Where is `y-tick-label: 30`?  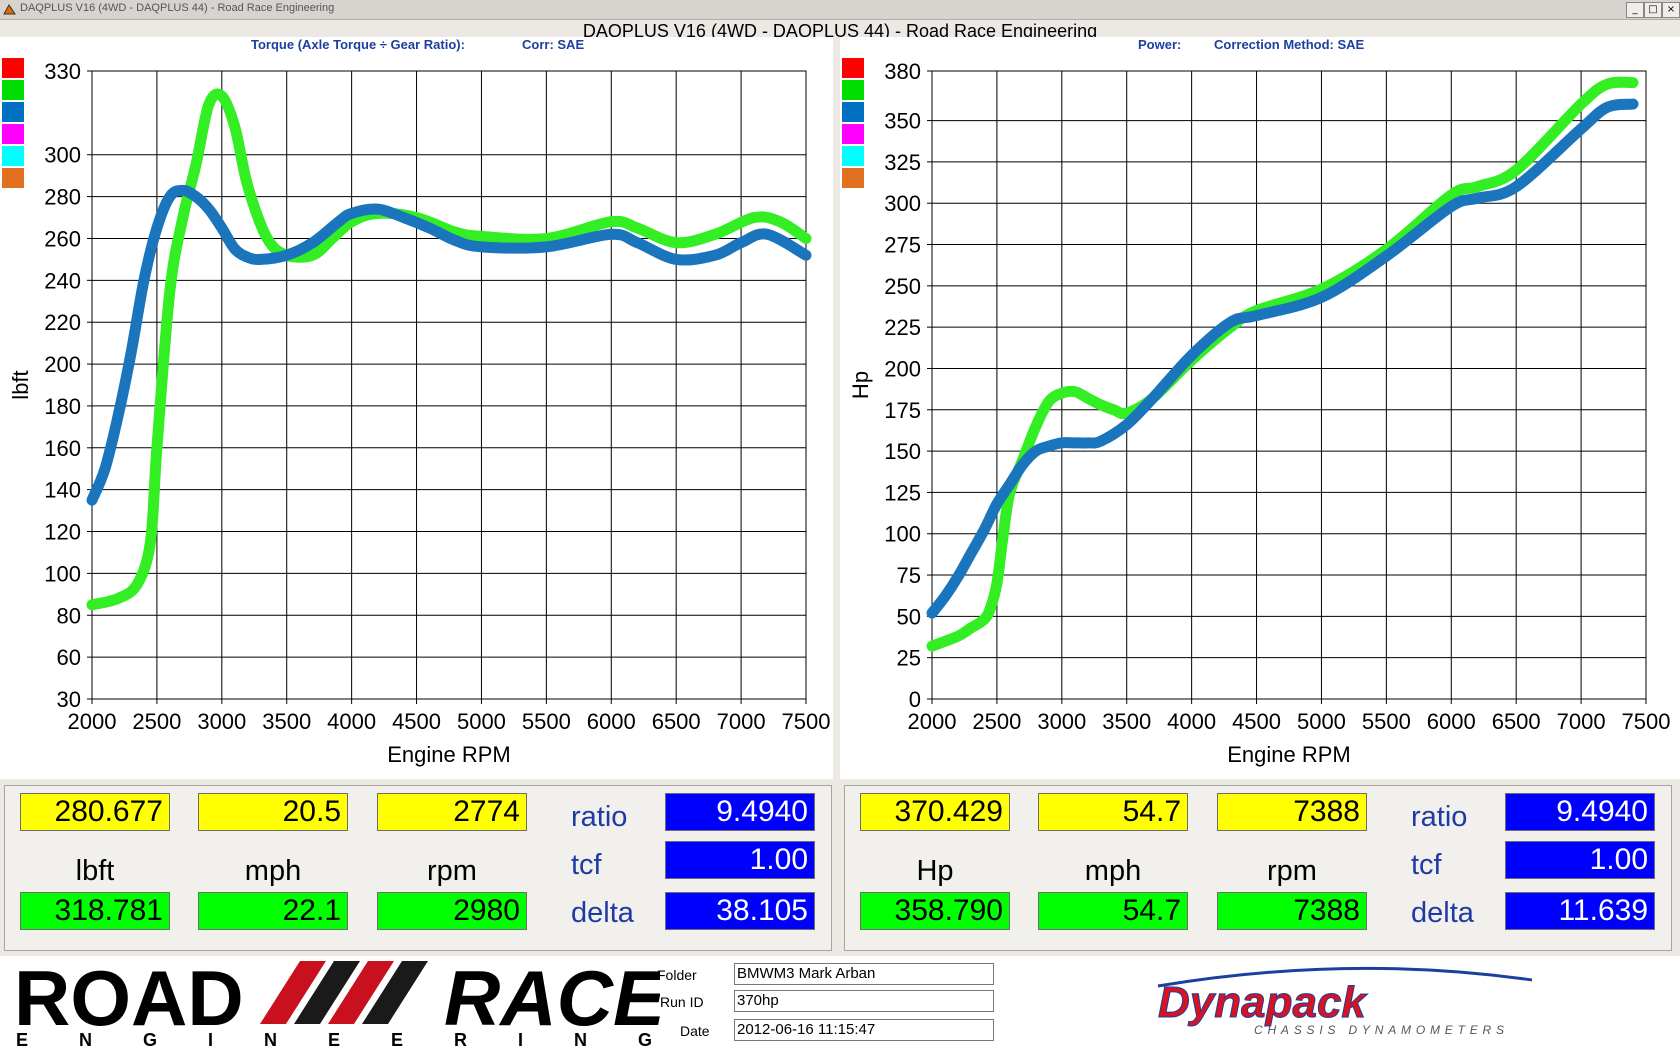 y-tick-label: 30 is located at coordinates (69, 699).